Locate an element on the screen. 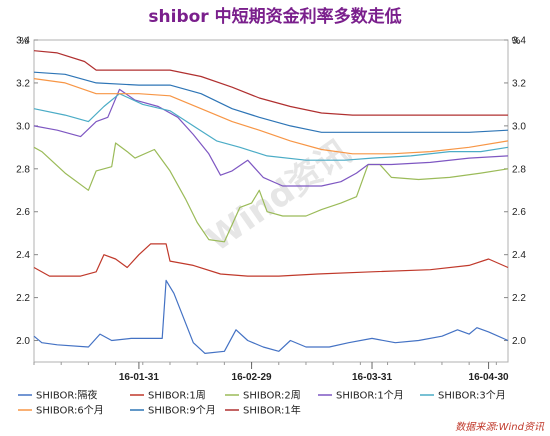 The width and height of the screenshot is (550, 436). y-tick-label-right: 3.0 is located at coordinates (519, 126).